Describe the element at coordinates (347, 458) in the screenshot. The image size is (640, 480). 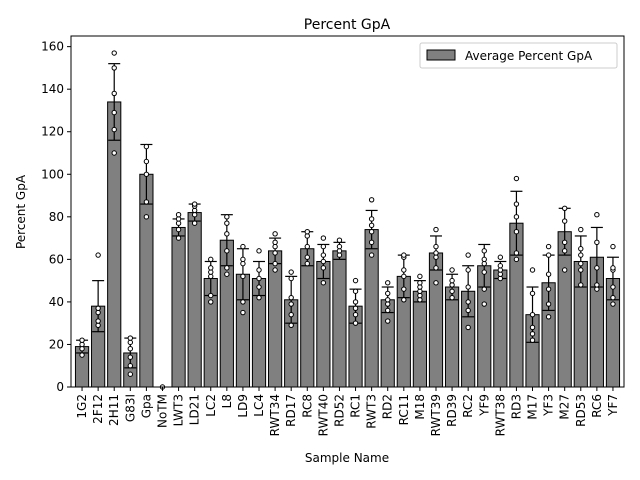
I see `x-axis-title: Sample Name` at that location.